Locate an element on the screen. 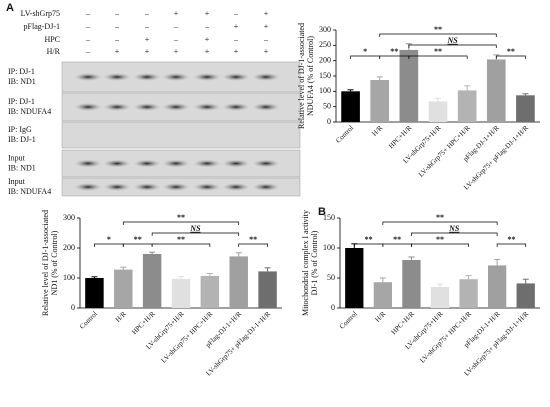  y-axis-label: Relative level of DJ-1-associated is located at coordinates (45, 263).